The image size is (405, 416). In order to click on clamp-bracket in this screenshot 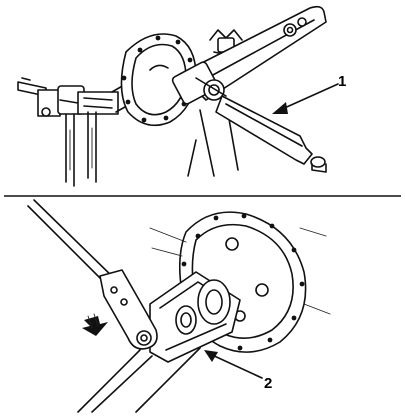, I will do `click(195, 317)`.